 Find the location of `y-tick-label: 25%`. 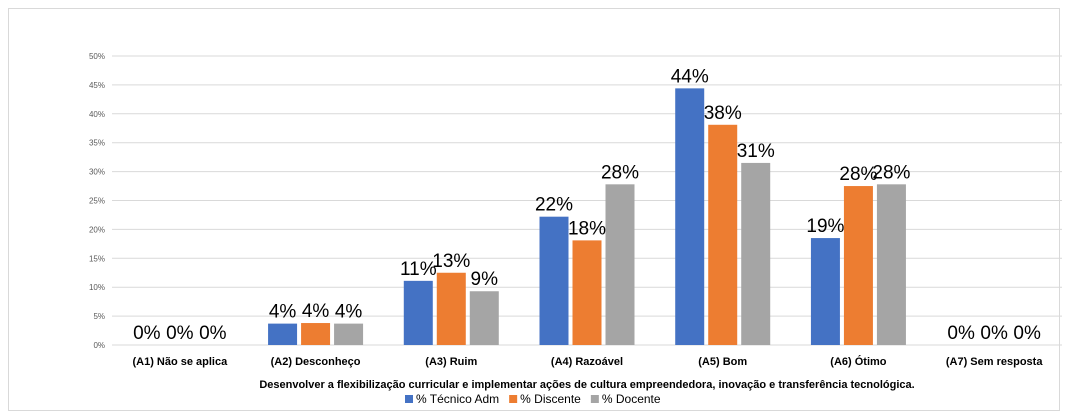

y-tick-label: 25% is located at coordinates (97, 201).